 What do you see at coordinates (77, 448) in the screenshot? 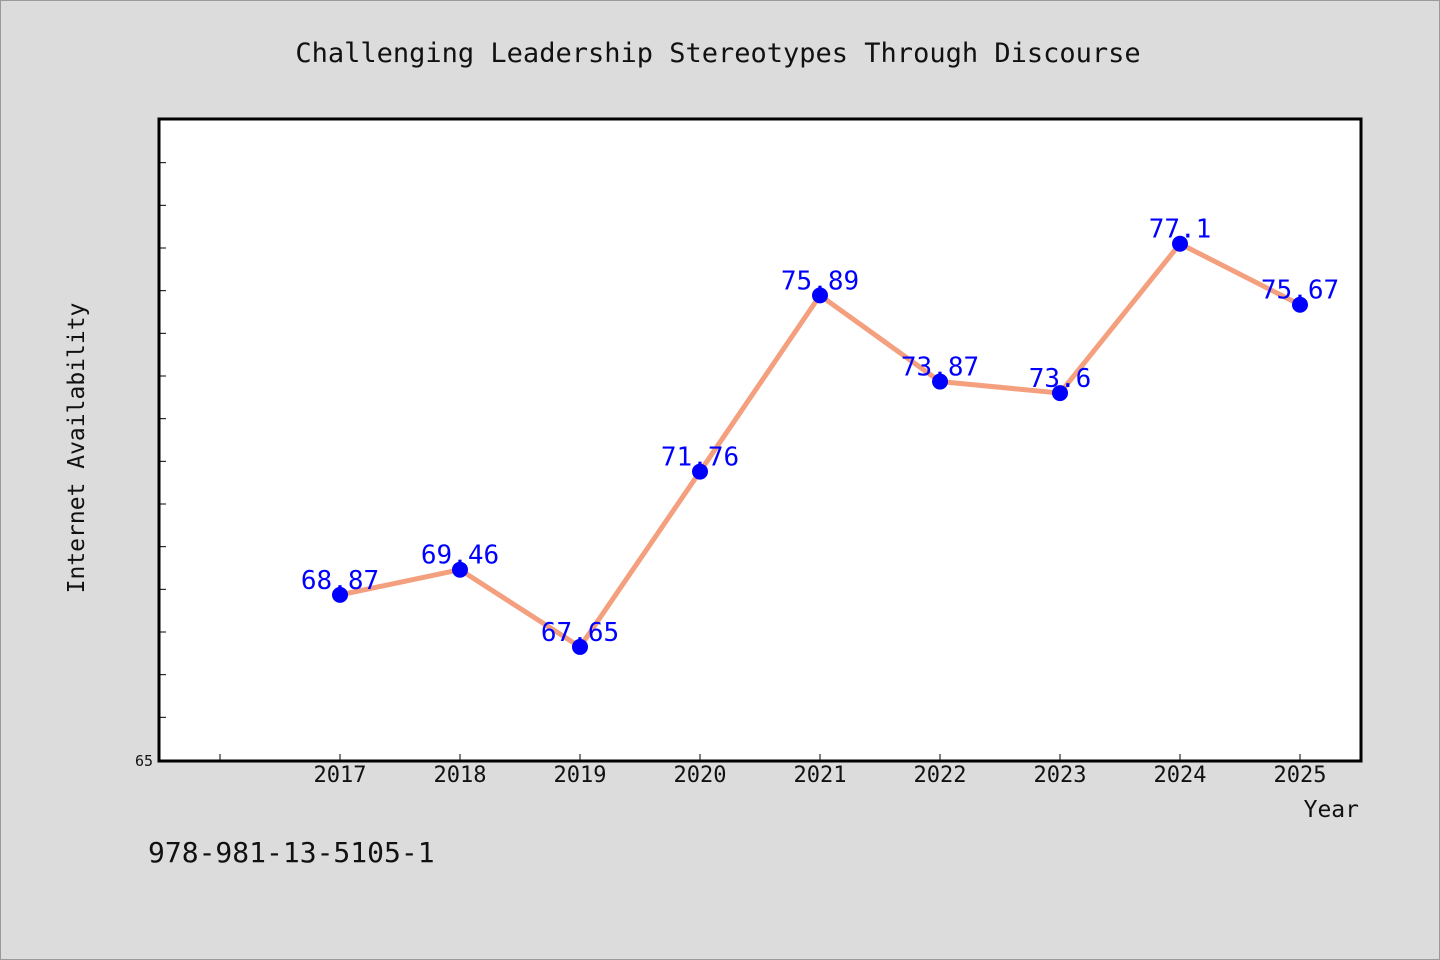
I see `y-axis-label: Internet Availability` at bounding box center [77, 448].